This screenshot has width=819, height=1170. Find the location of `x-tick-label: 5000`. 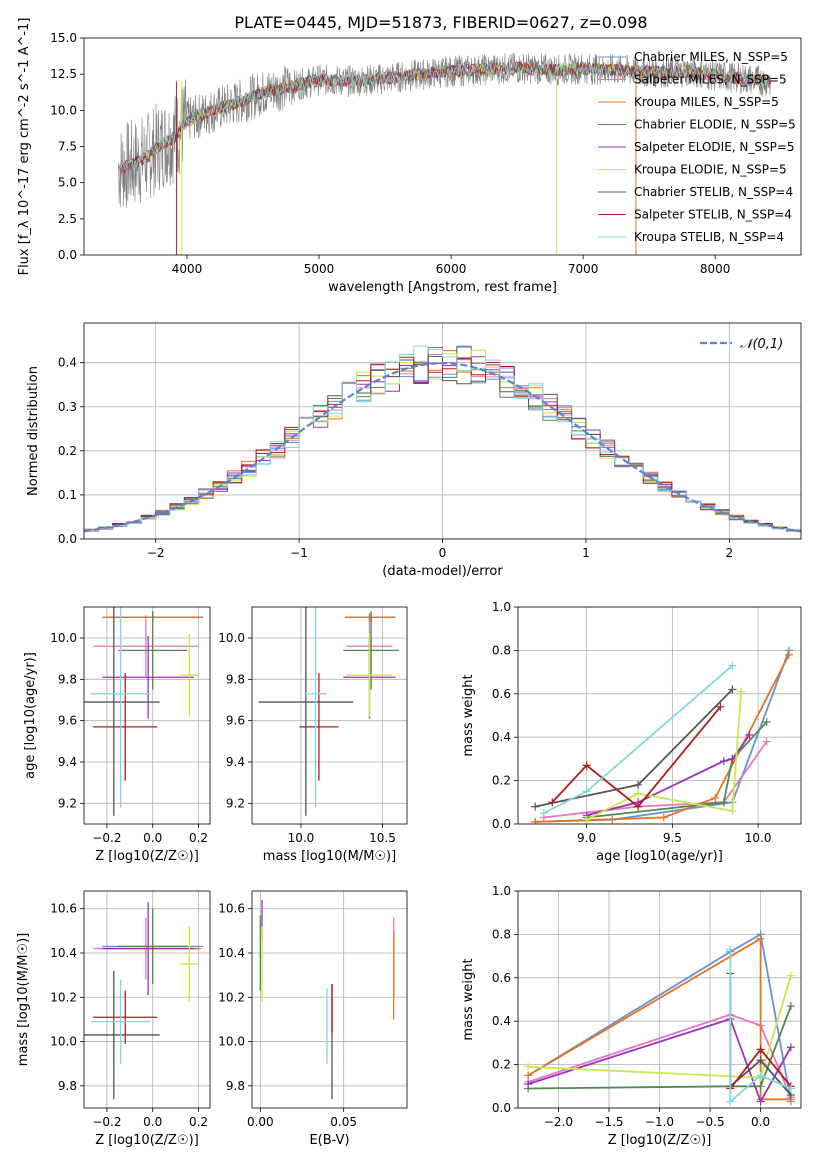

x-tick-label: 5000 is located at coordinates (319, 269).